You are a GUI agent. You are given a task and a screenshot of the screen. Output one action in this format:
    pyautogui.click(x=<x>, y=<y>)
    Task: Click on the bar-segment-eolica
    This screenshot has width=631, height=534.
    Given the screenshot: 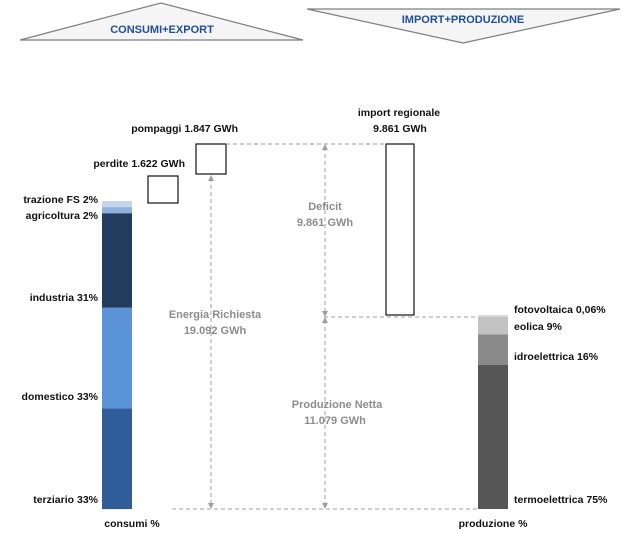 What is the action you would take?
    pyautogui.click(x=493, y=326)
    